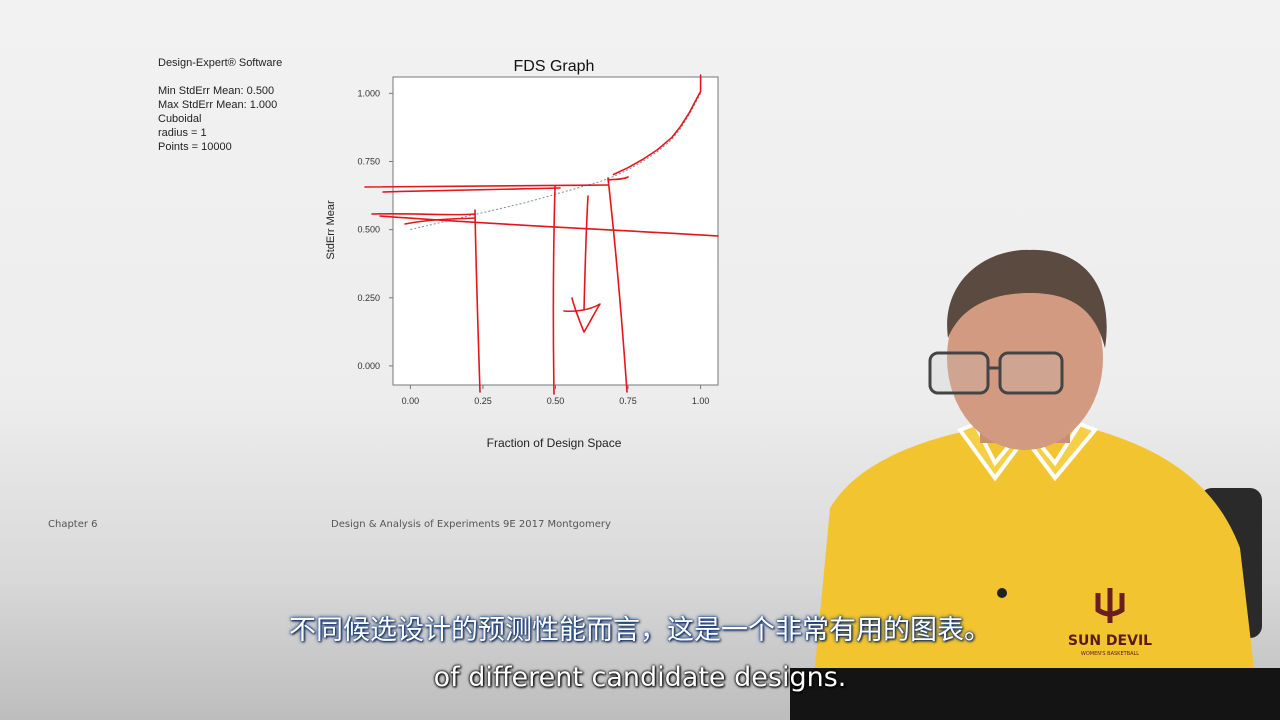  What do you see at coordinates (195, 147) in the screenshot?
I see `info-line: Points = 10000` at bounding box center [195, 147].